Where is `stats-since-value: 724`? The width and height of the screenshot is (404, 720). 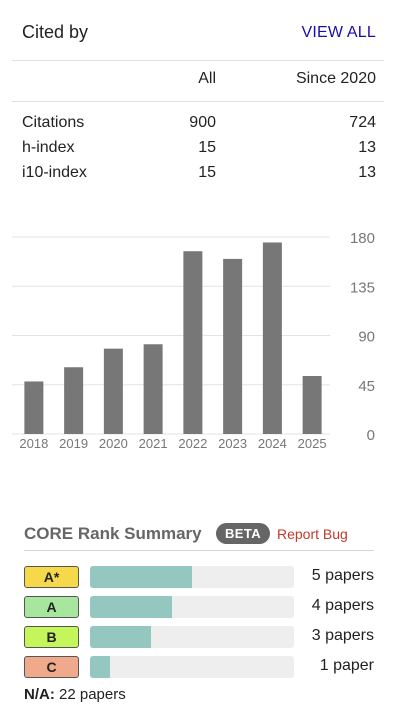
stats-since-value: 724 is located at coordinates (362, 122).